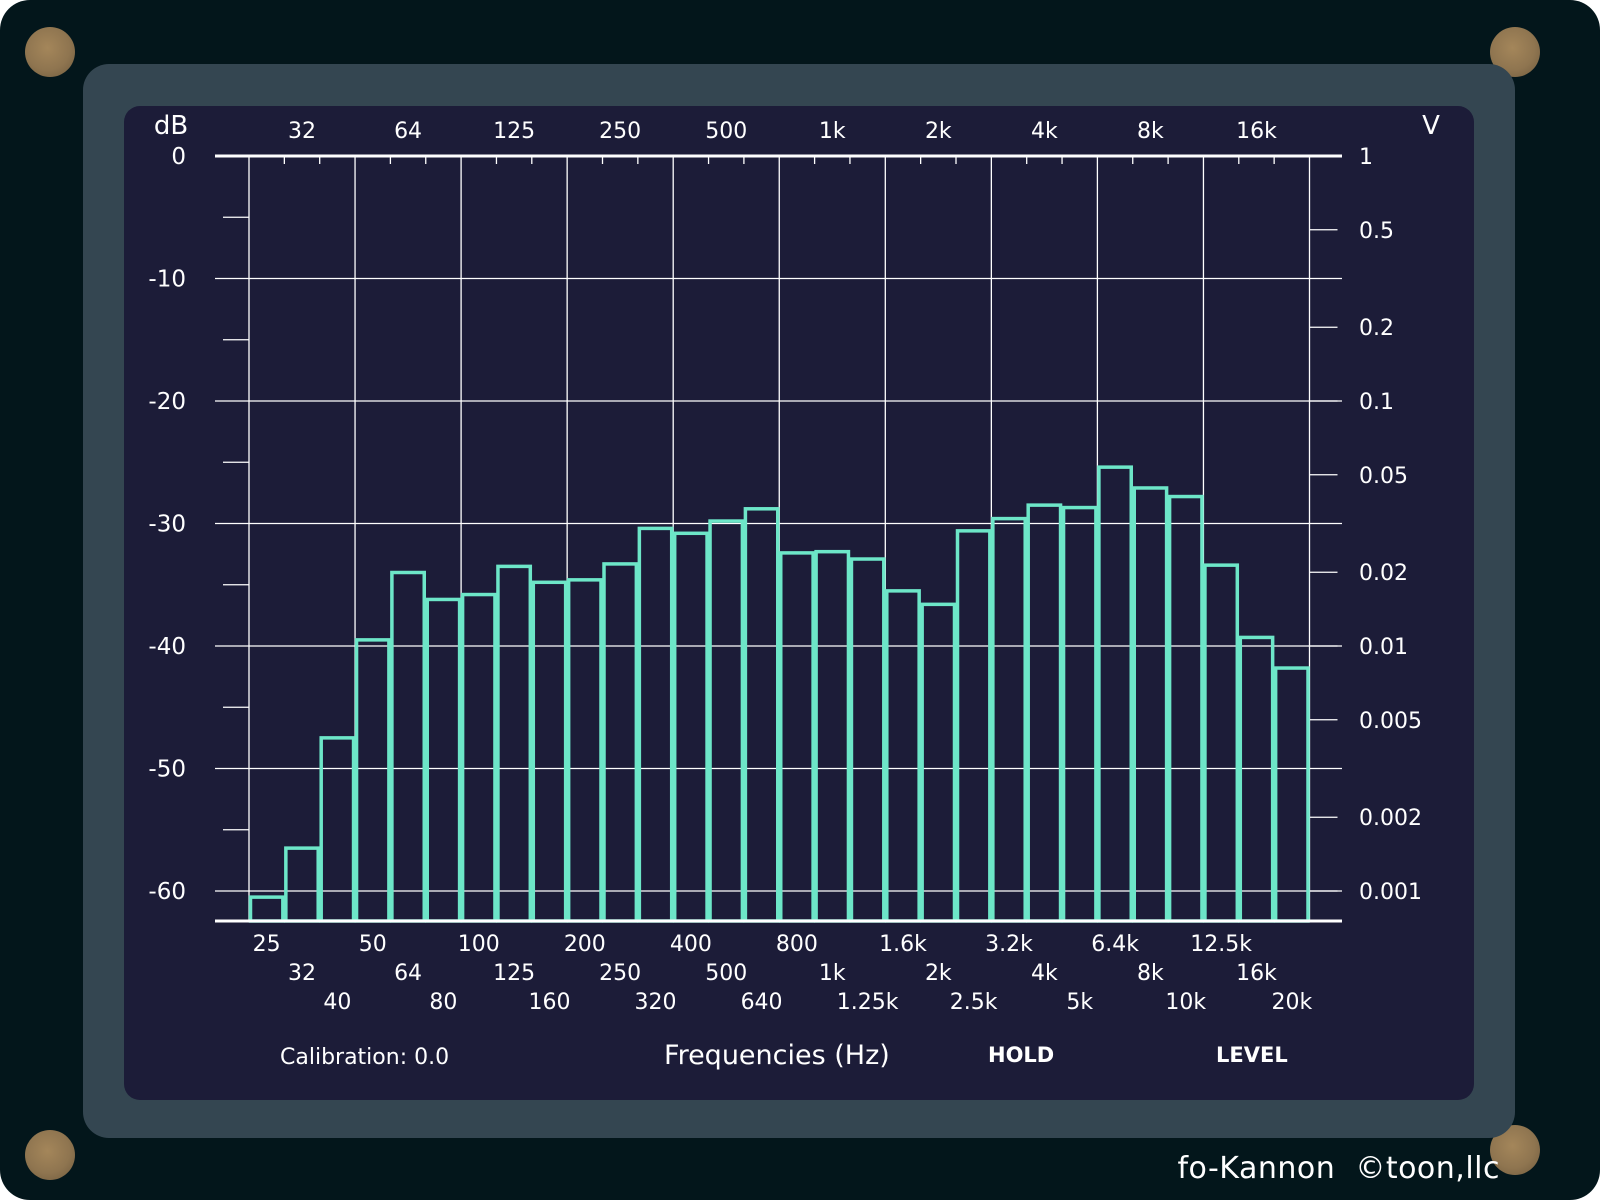  I want to click on band-label: 250, so click(620, 973).